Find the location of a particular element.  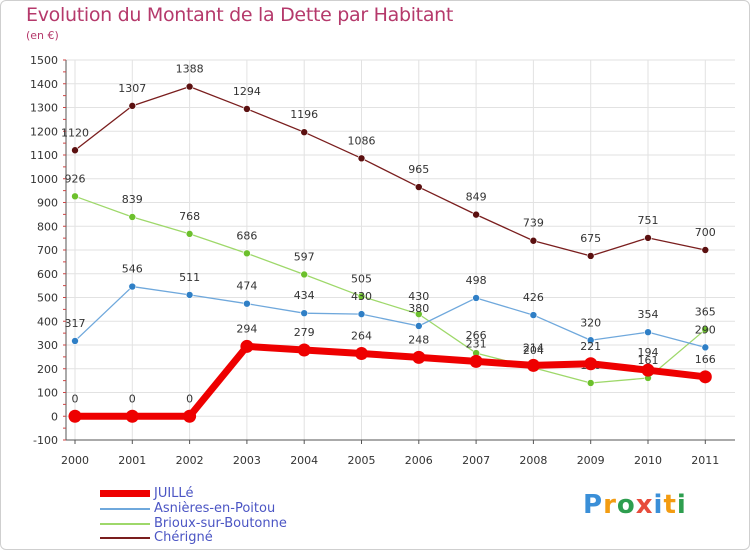

data-label-juill-: 221 is located at coordinates (590, 346).